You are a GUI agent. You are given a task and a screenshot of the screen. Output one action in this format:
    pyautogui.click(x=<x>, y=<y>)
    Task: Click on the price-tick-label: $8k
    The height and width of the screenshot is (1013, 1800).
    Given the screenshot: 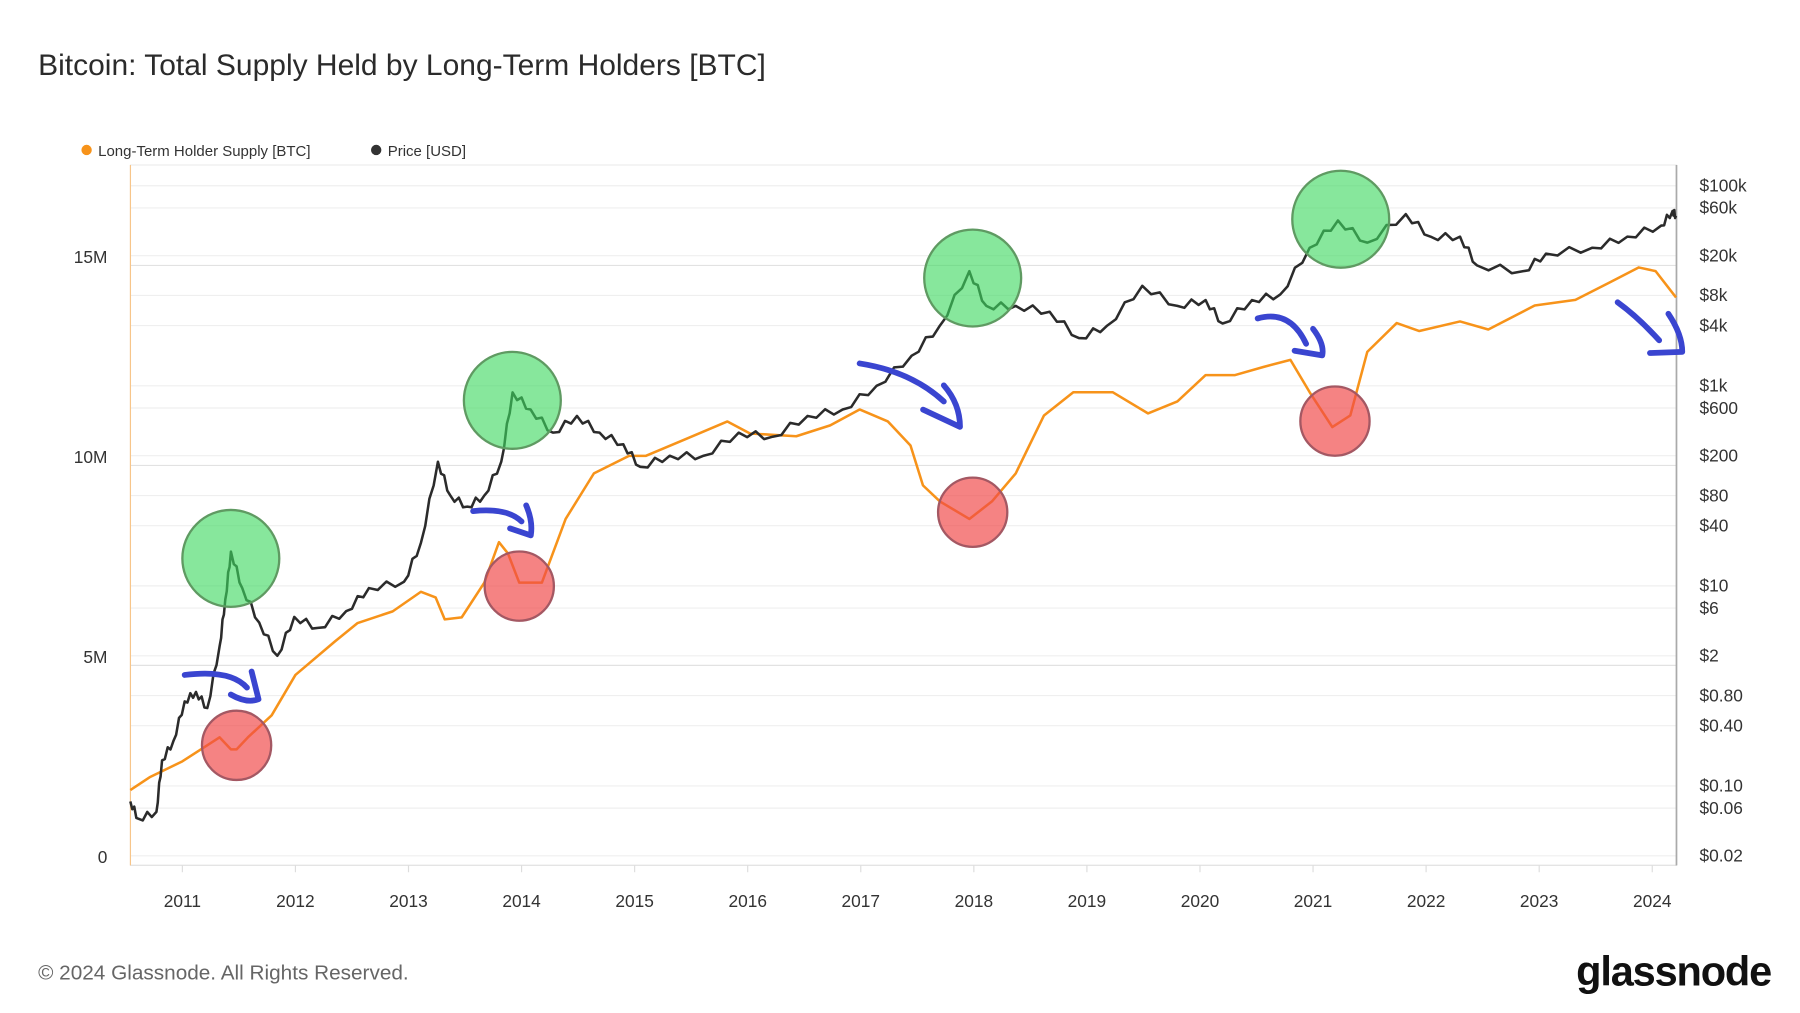 What is the action you would take?
    pyautogui.click(x=1714, y=295)
    